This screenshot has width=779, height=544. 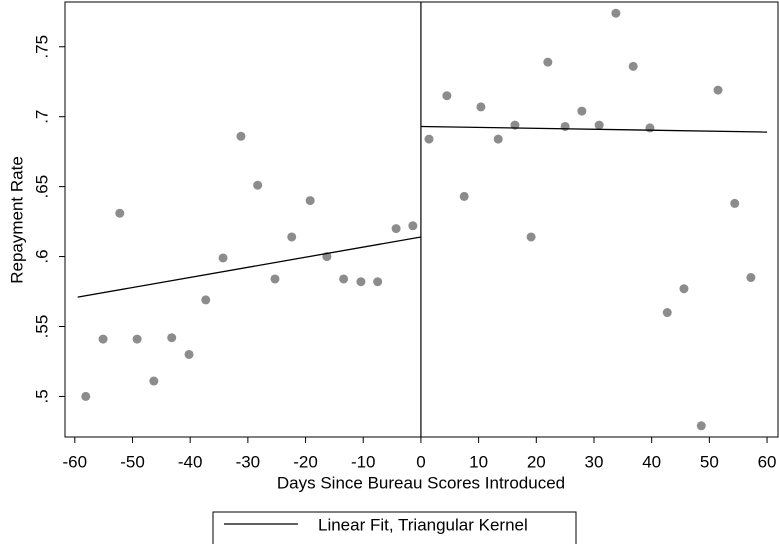 I want to click on x-tick-label: 20, so click(x=536, y=461).